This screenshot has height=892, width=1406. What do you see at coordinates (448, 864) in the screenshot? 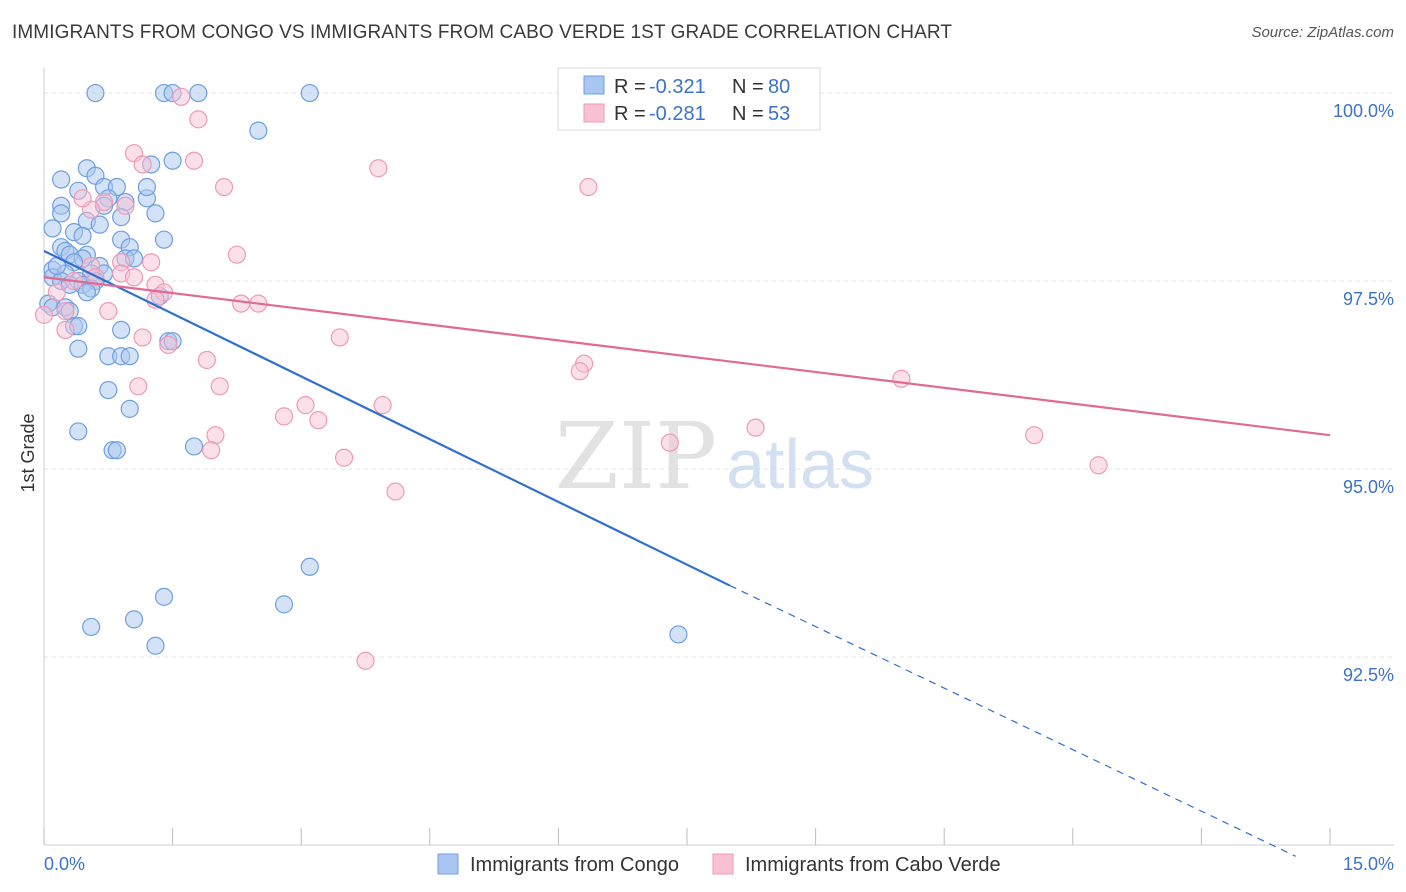
I see `legend-swatch-congo` at bounding box center [448, 864].